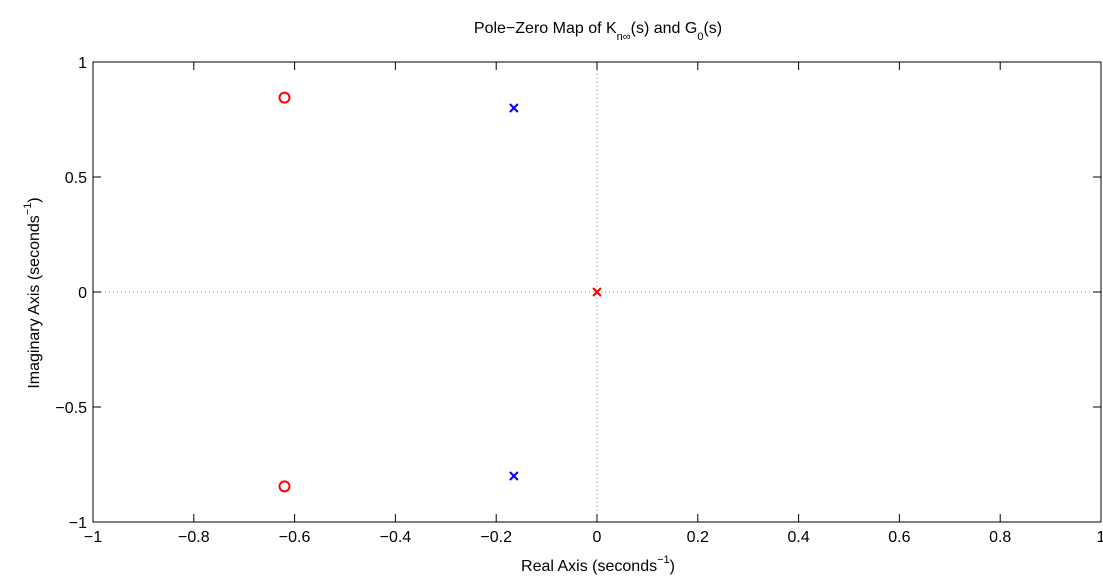 The width and height of the screenshot is (1103, 581). I want to click on x-tick-label: 0.8, so click(1000, 537).